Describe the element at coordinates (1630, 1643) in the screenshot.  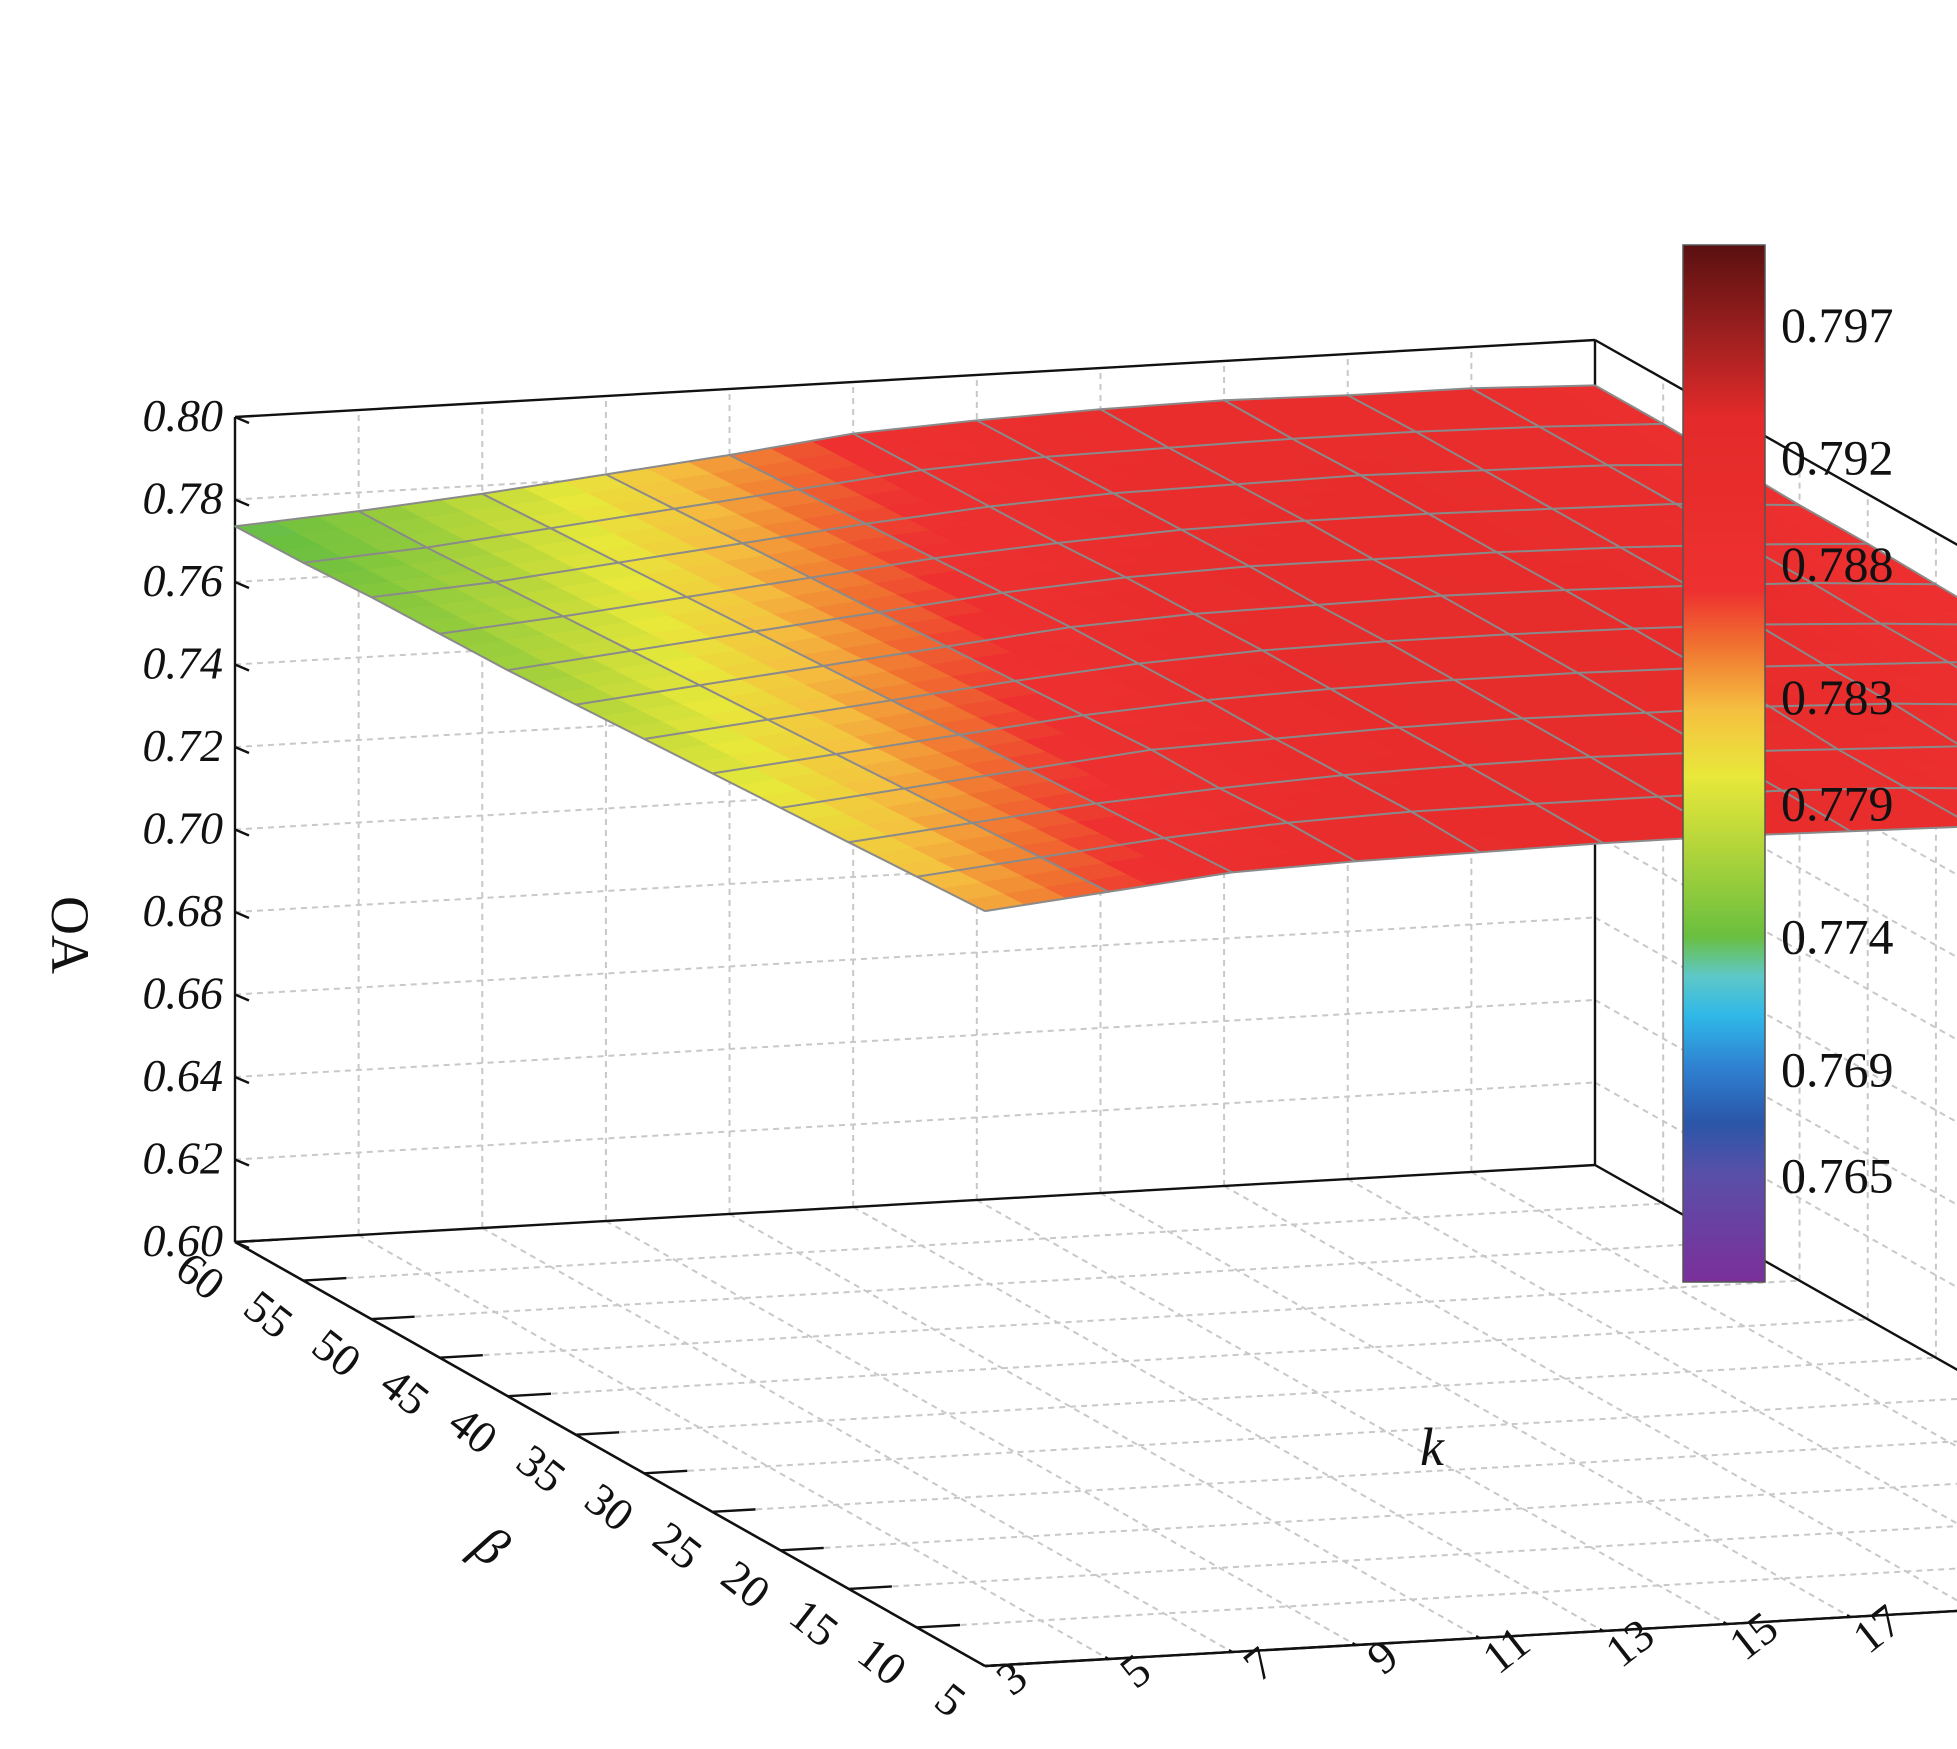
I see `y-tick-label: 13` at that location.